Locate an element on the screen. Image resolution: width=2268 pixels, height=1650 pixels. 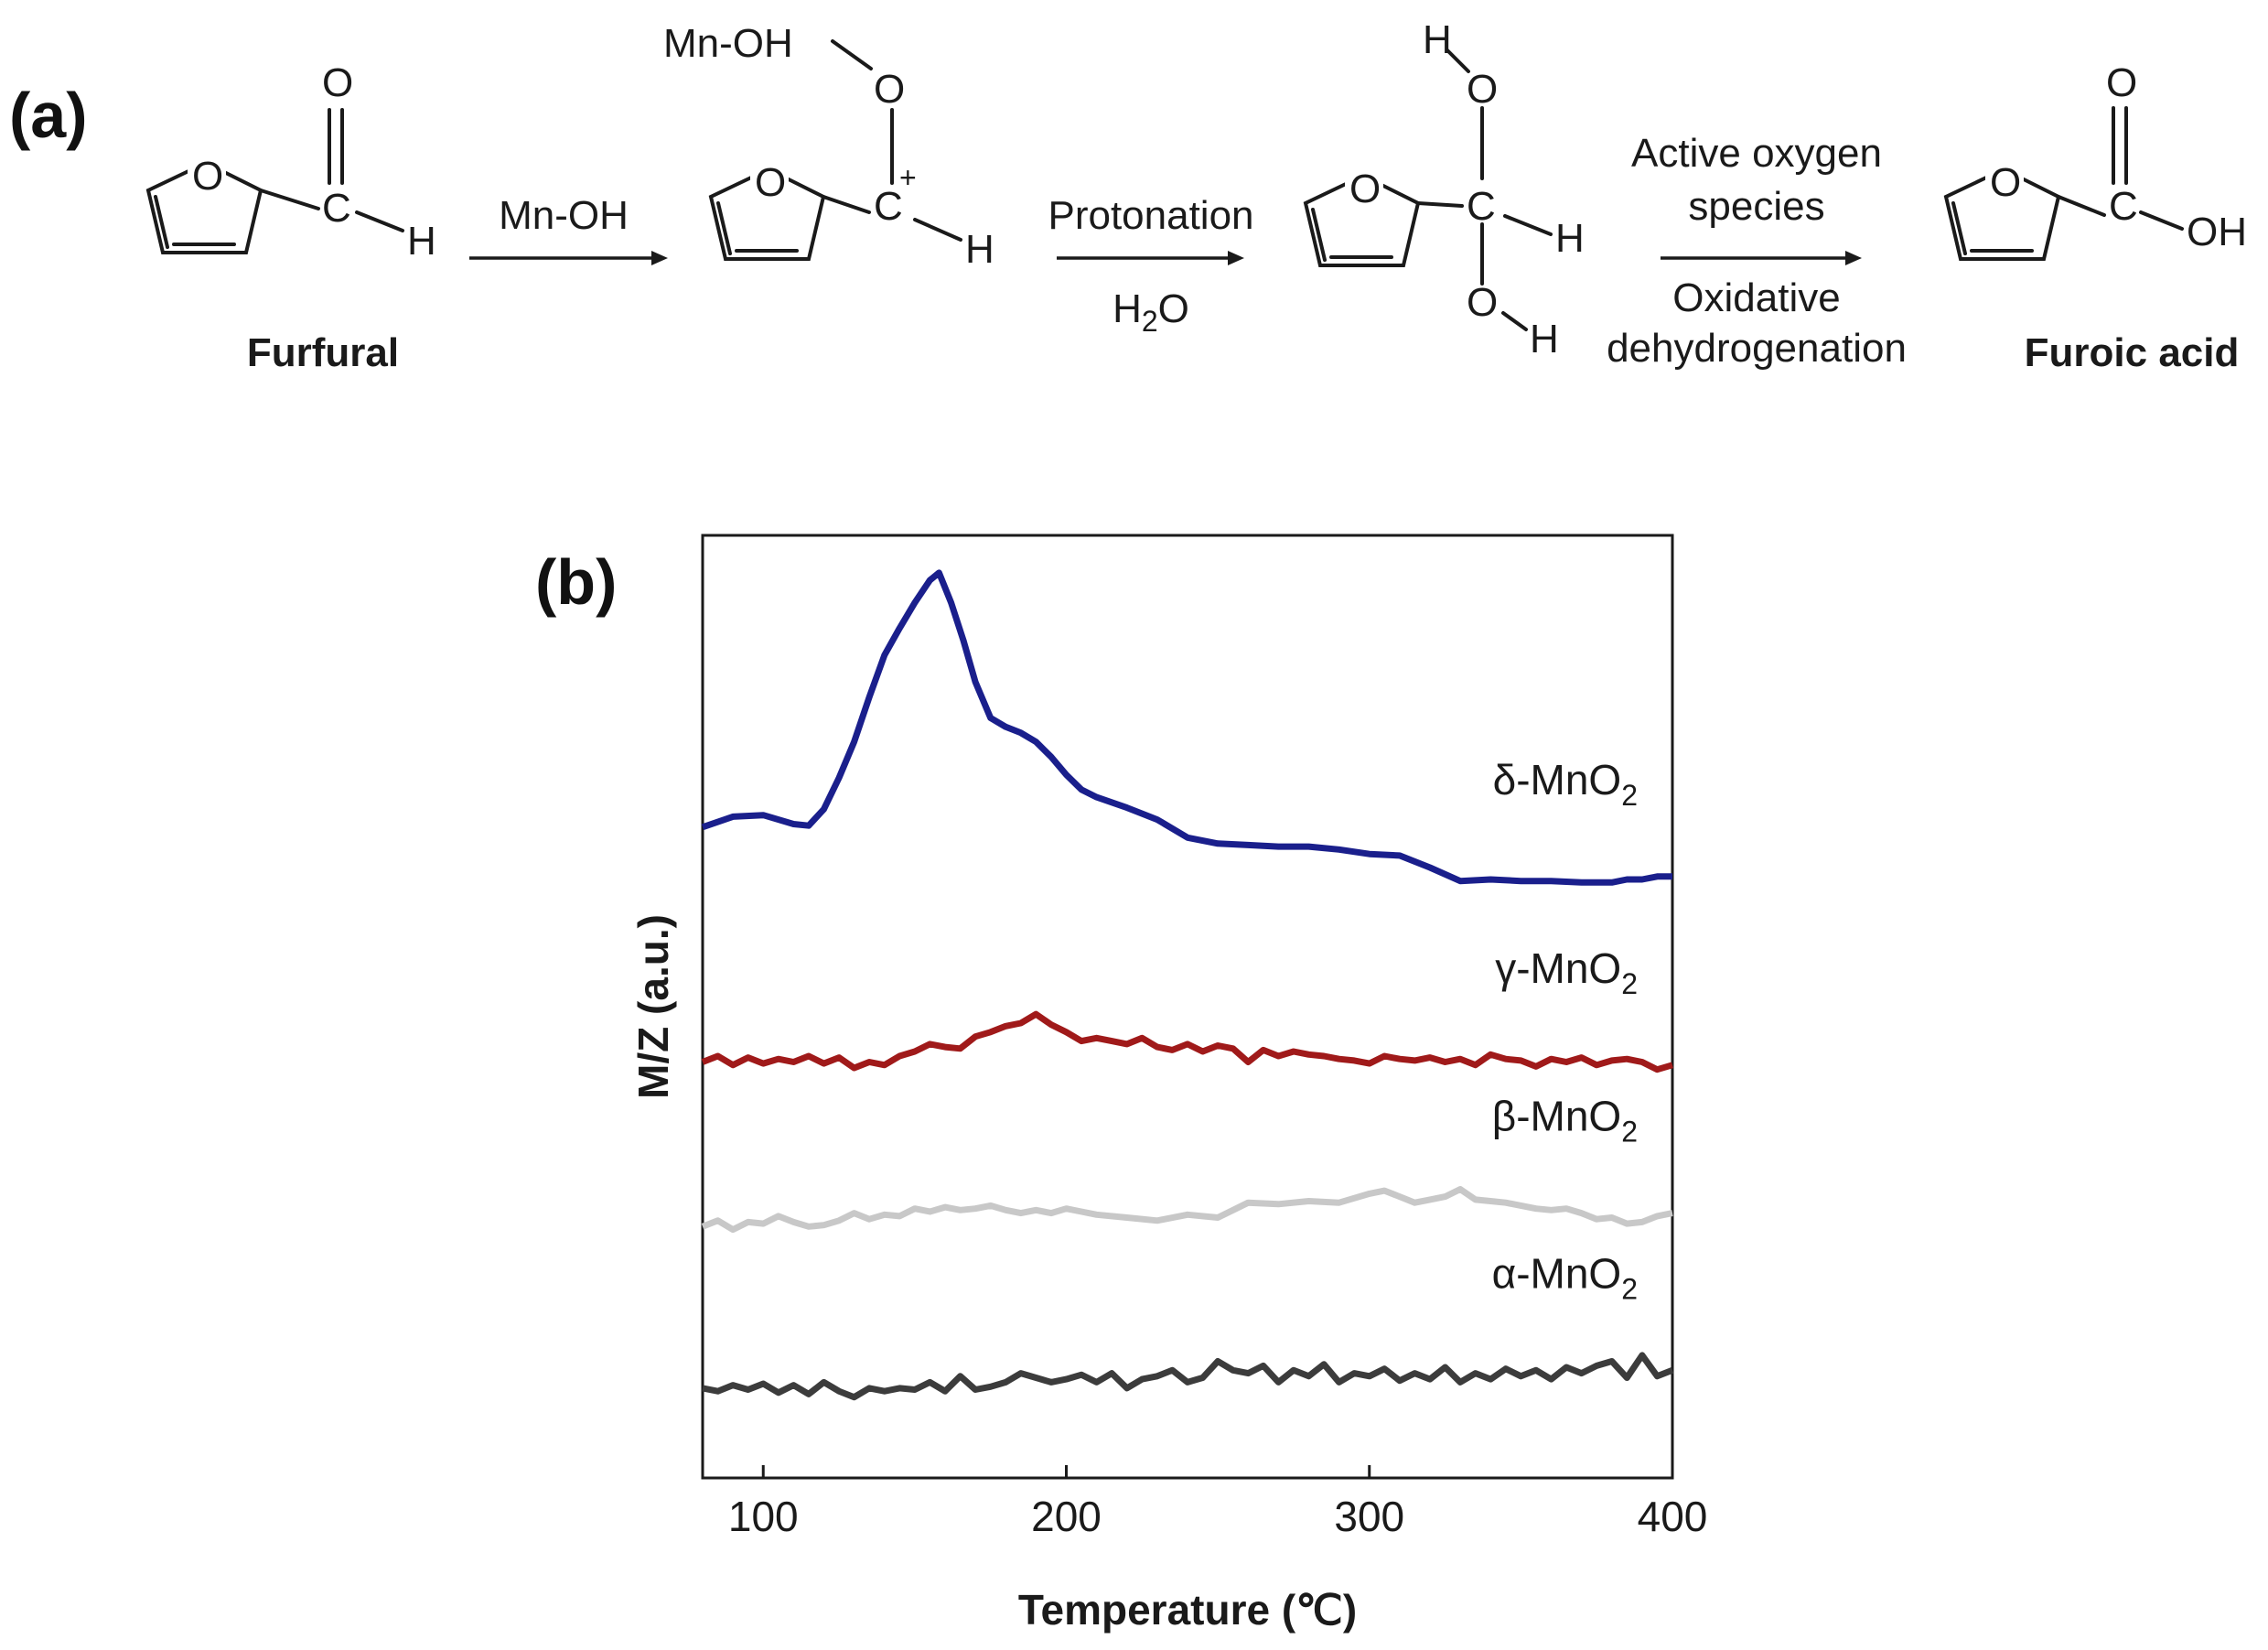
atom-o-ring-3: O is located at coordinates (1365, 189).